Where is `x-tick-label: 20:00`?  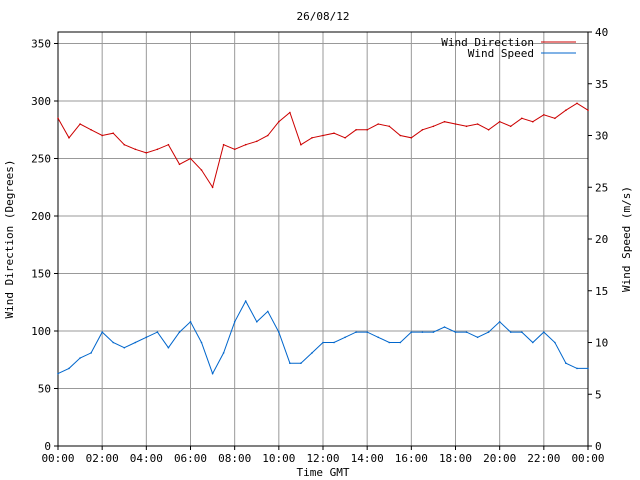
x-tick-label: 20:00 is located at coordinates (499, 458).